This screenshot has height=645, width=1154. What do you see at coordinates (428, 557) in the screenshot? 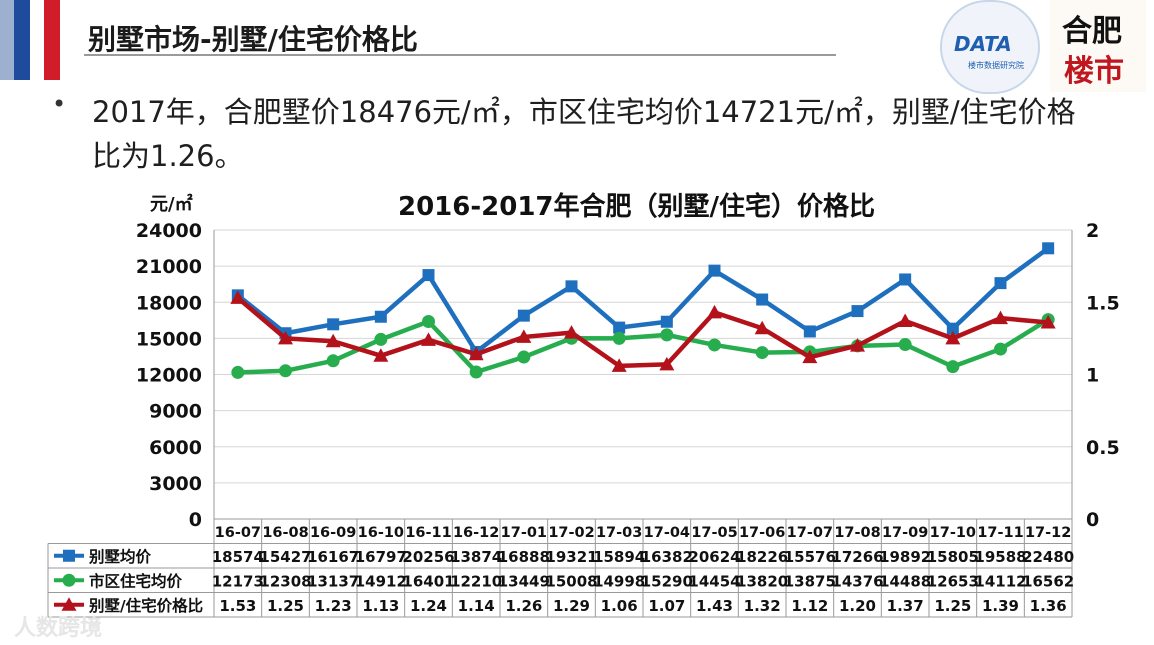
I see `data-label-0-4: 20256` at bounding box center [428, 557].